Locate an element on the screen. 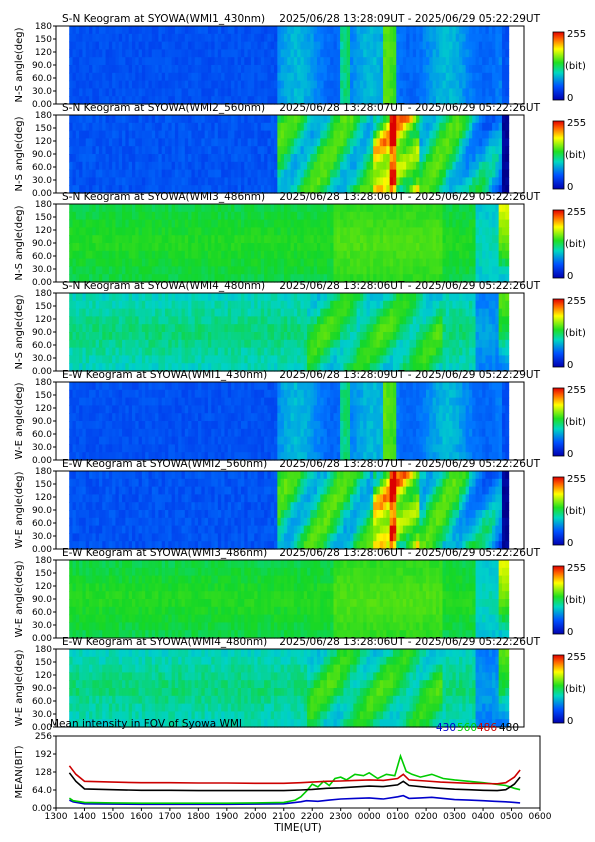  panel-title: S-N Keogram at SYOWA(WMI2_560nm) is located at coordinates (163, 108).